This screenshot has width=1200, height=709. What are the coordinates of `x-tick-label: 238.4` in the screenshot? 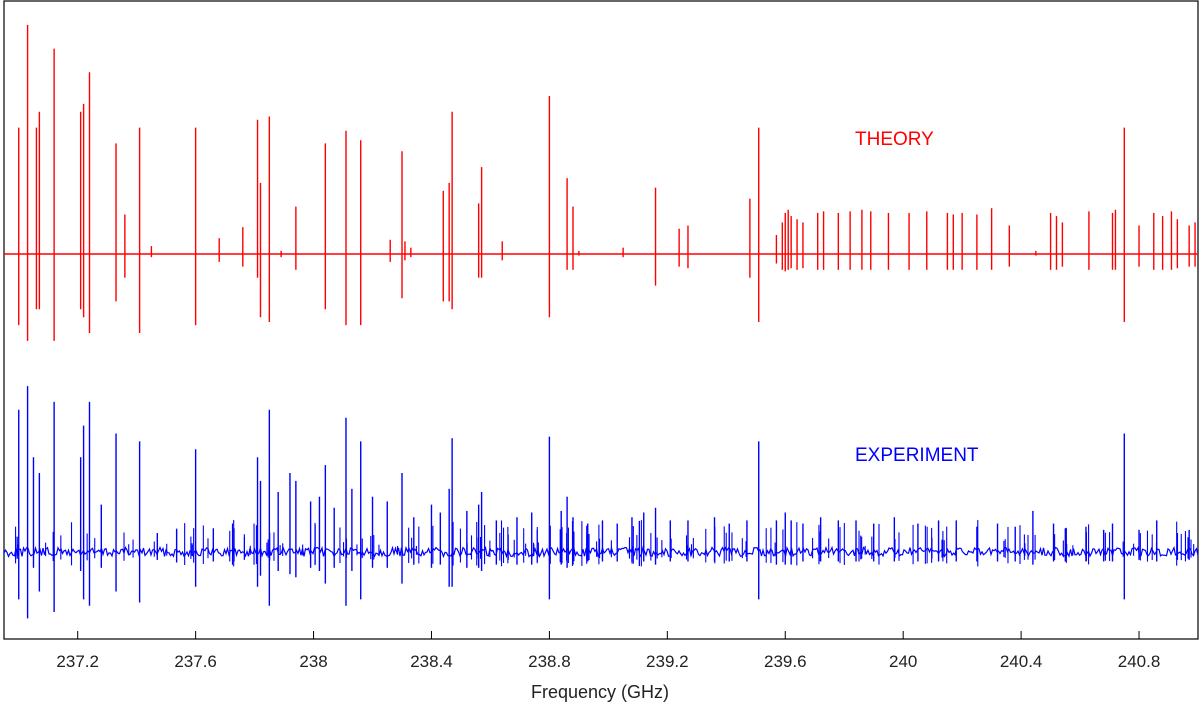 It's located at (431, 661).